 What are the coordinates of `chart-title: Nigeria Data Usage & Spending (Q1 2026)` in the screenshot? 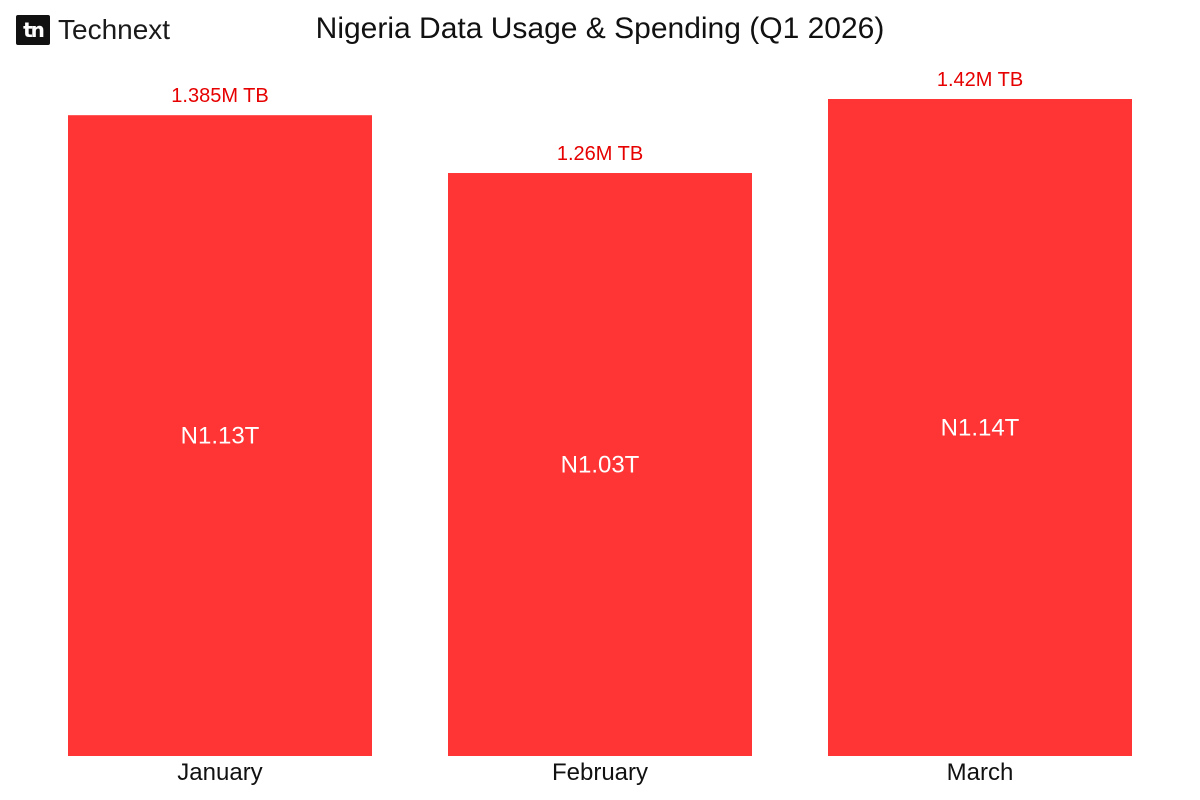 It's located at (600, 28).